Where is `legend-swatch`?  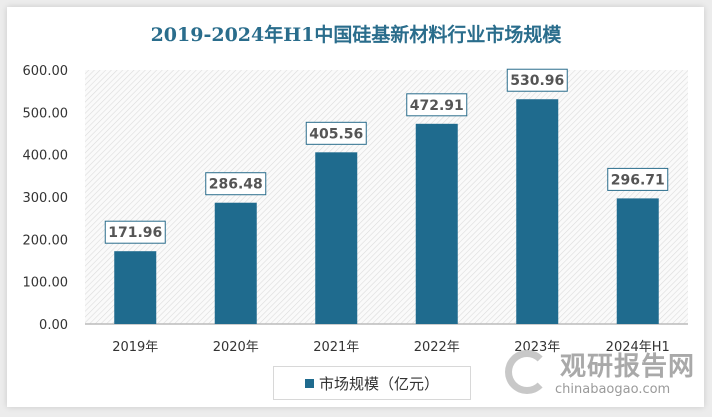 legend-swatch is located at coordinates (309, 383).